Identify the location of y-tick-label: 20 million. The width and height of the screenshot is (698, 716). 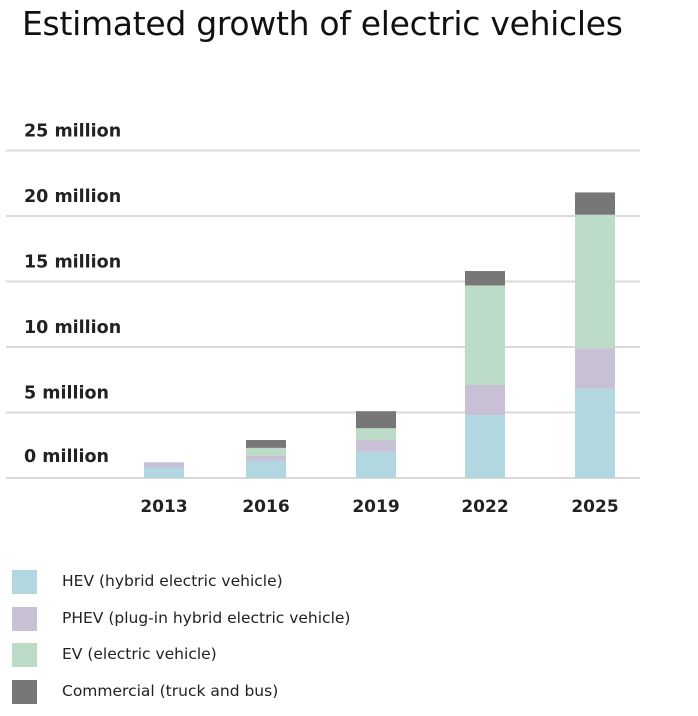
(72, 197).